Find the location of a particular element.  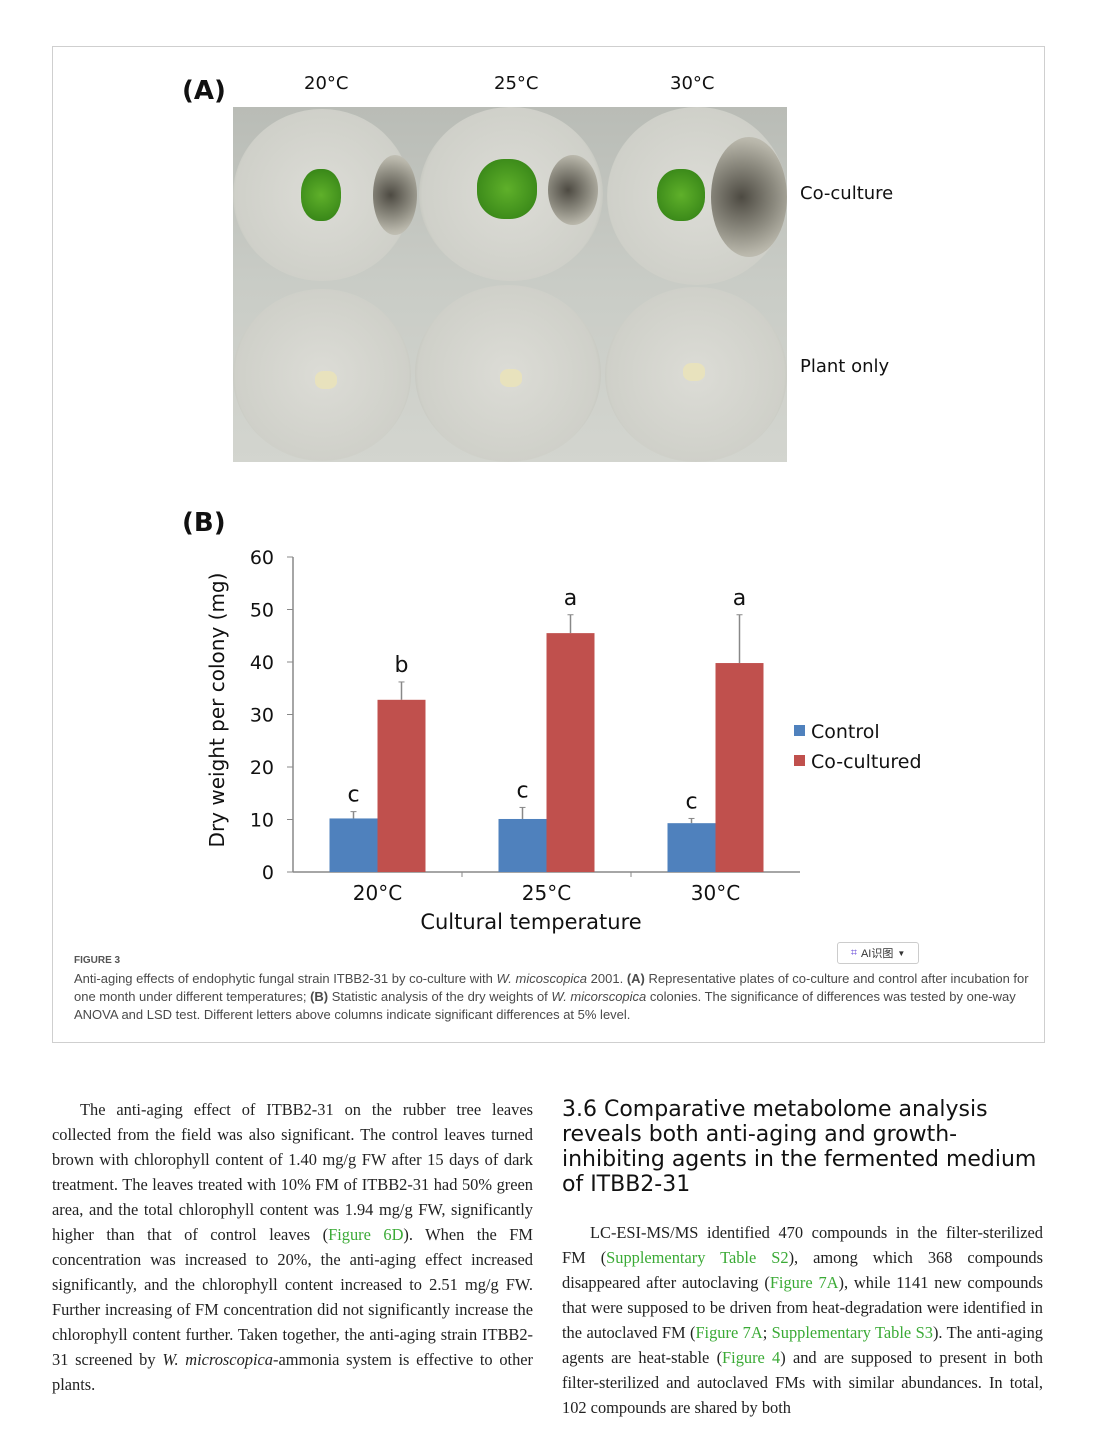

x-axis-title: Cultural temperature is located at coordinates (530, 922).